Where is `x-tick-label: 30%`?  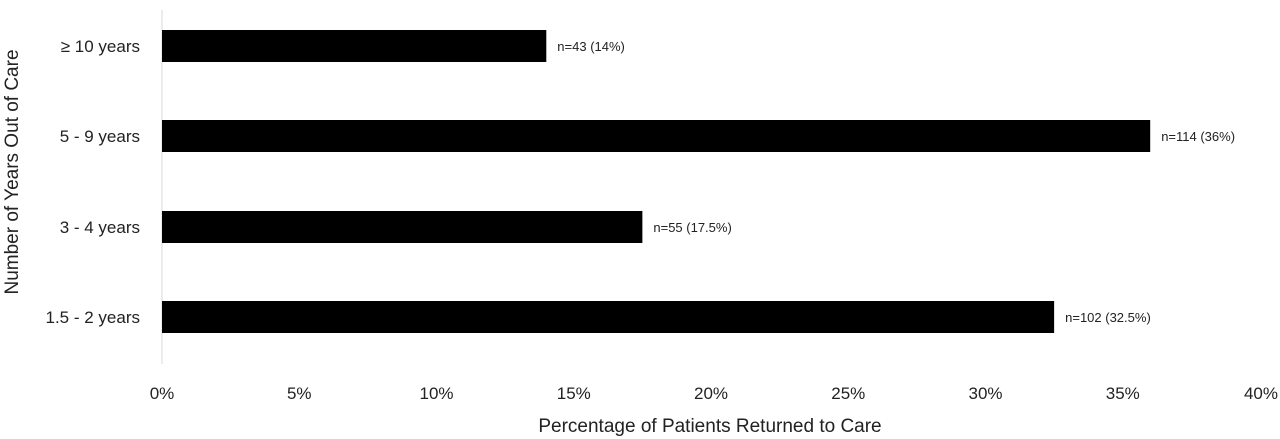 x-tick-label: 30% is located at coordinates (985, 393).